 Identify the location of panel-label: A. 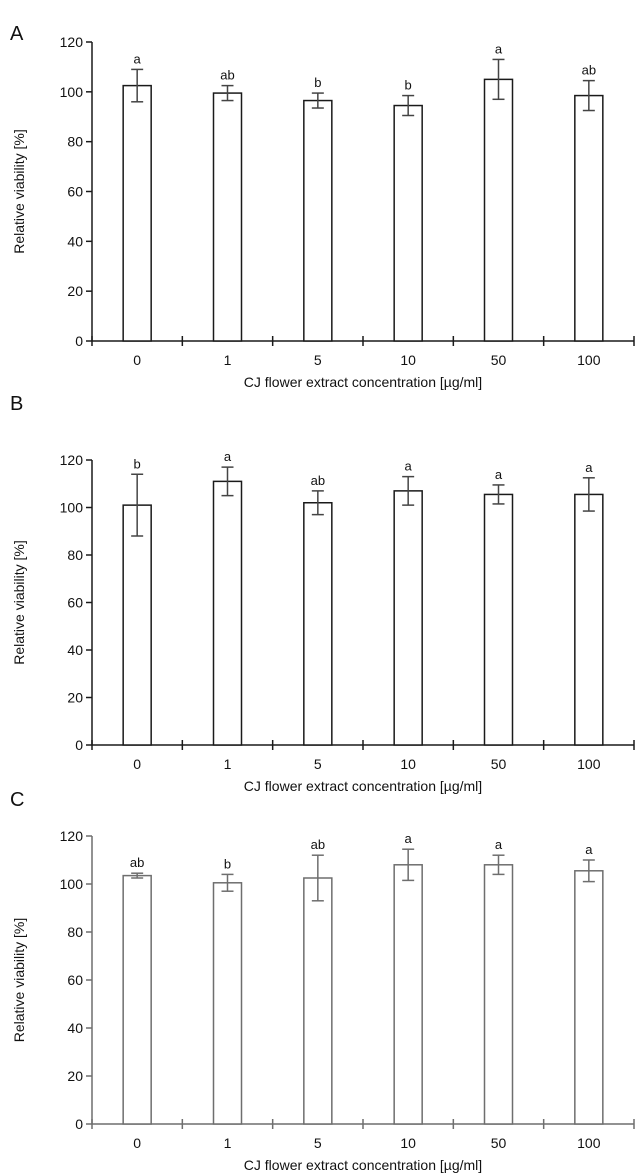
(17, 34).